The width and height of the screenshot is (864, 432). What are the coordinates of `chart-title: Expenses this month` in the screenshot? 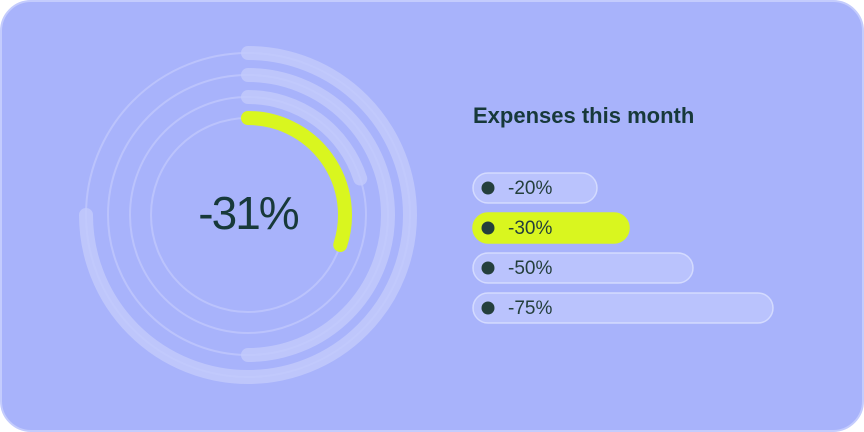 It's located at (583, 115).